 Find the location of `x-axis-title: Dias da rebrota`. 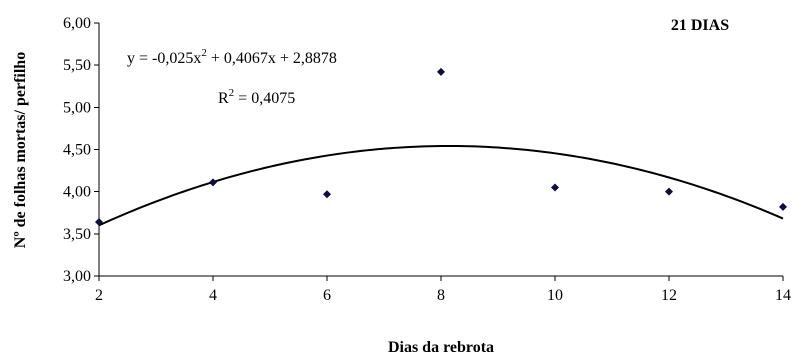

x-axis-title: Dias da rebrota is located at coordinates (441, 347).